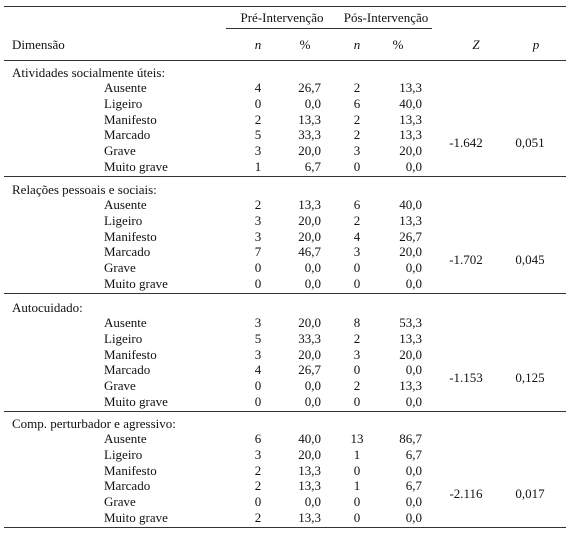 The height and width of the screenshot is (533, 570). Describe the element at coordinates (258, 438) in the screenshot. I see `cell: 6` at that location.